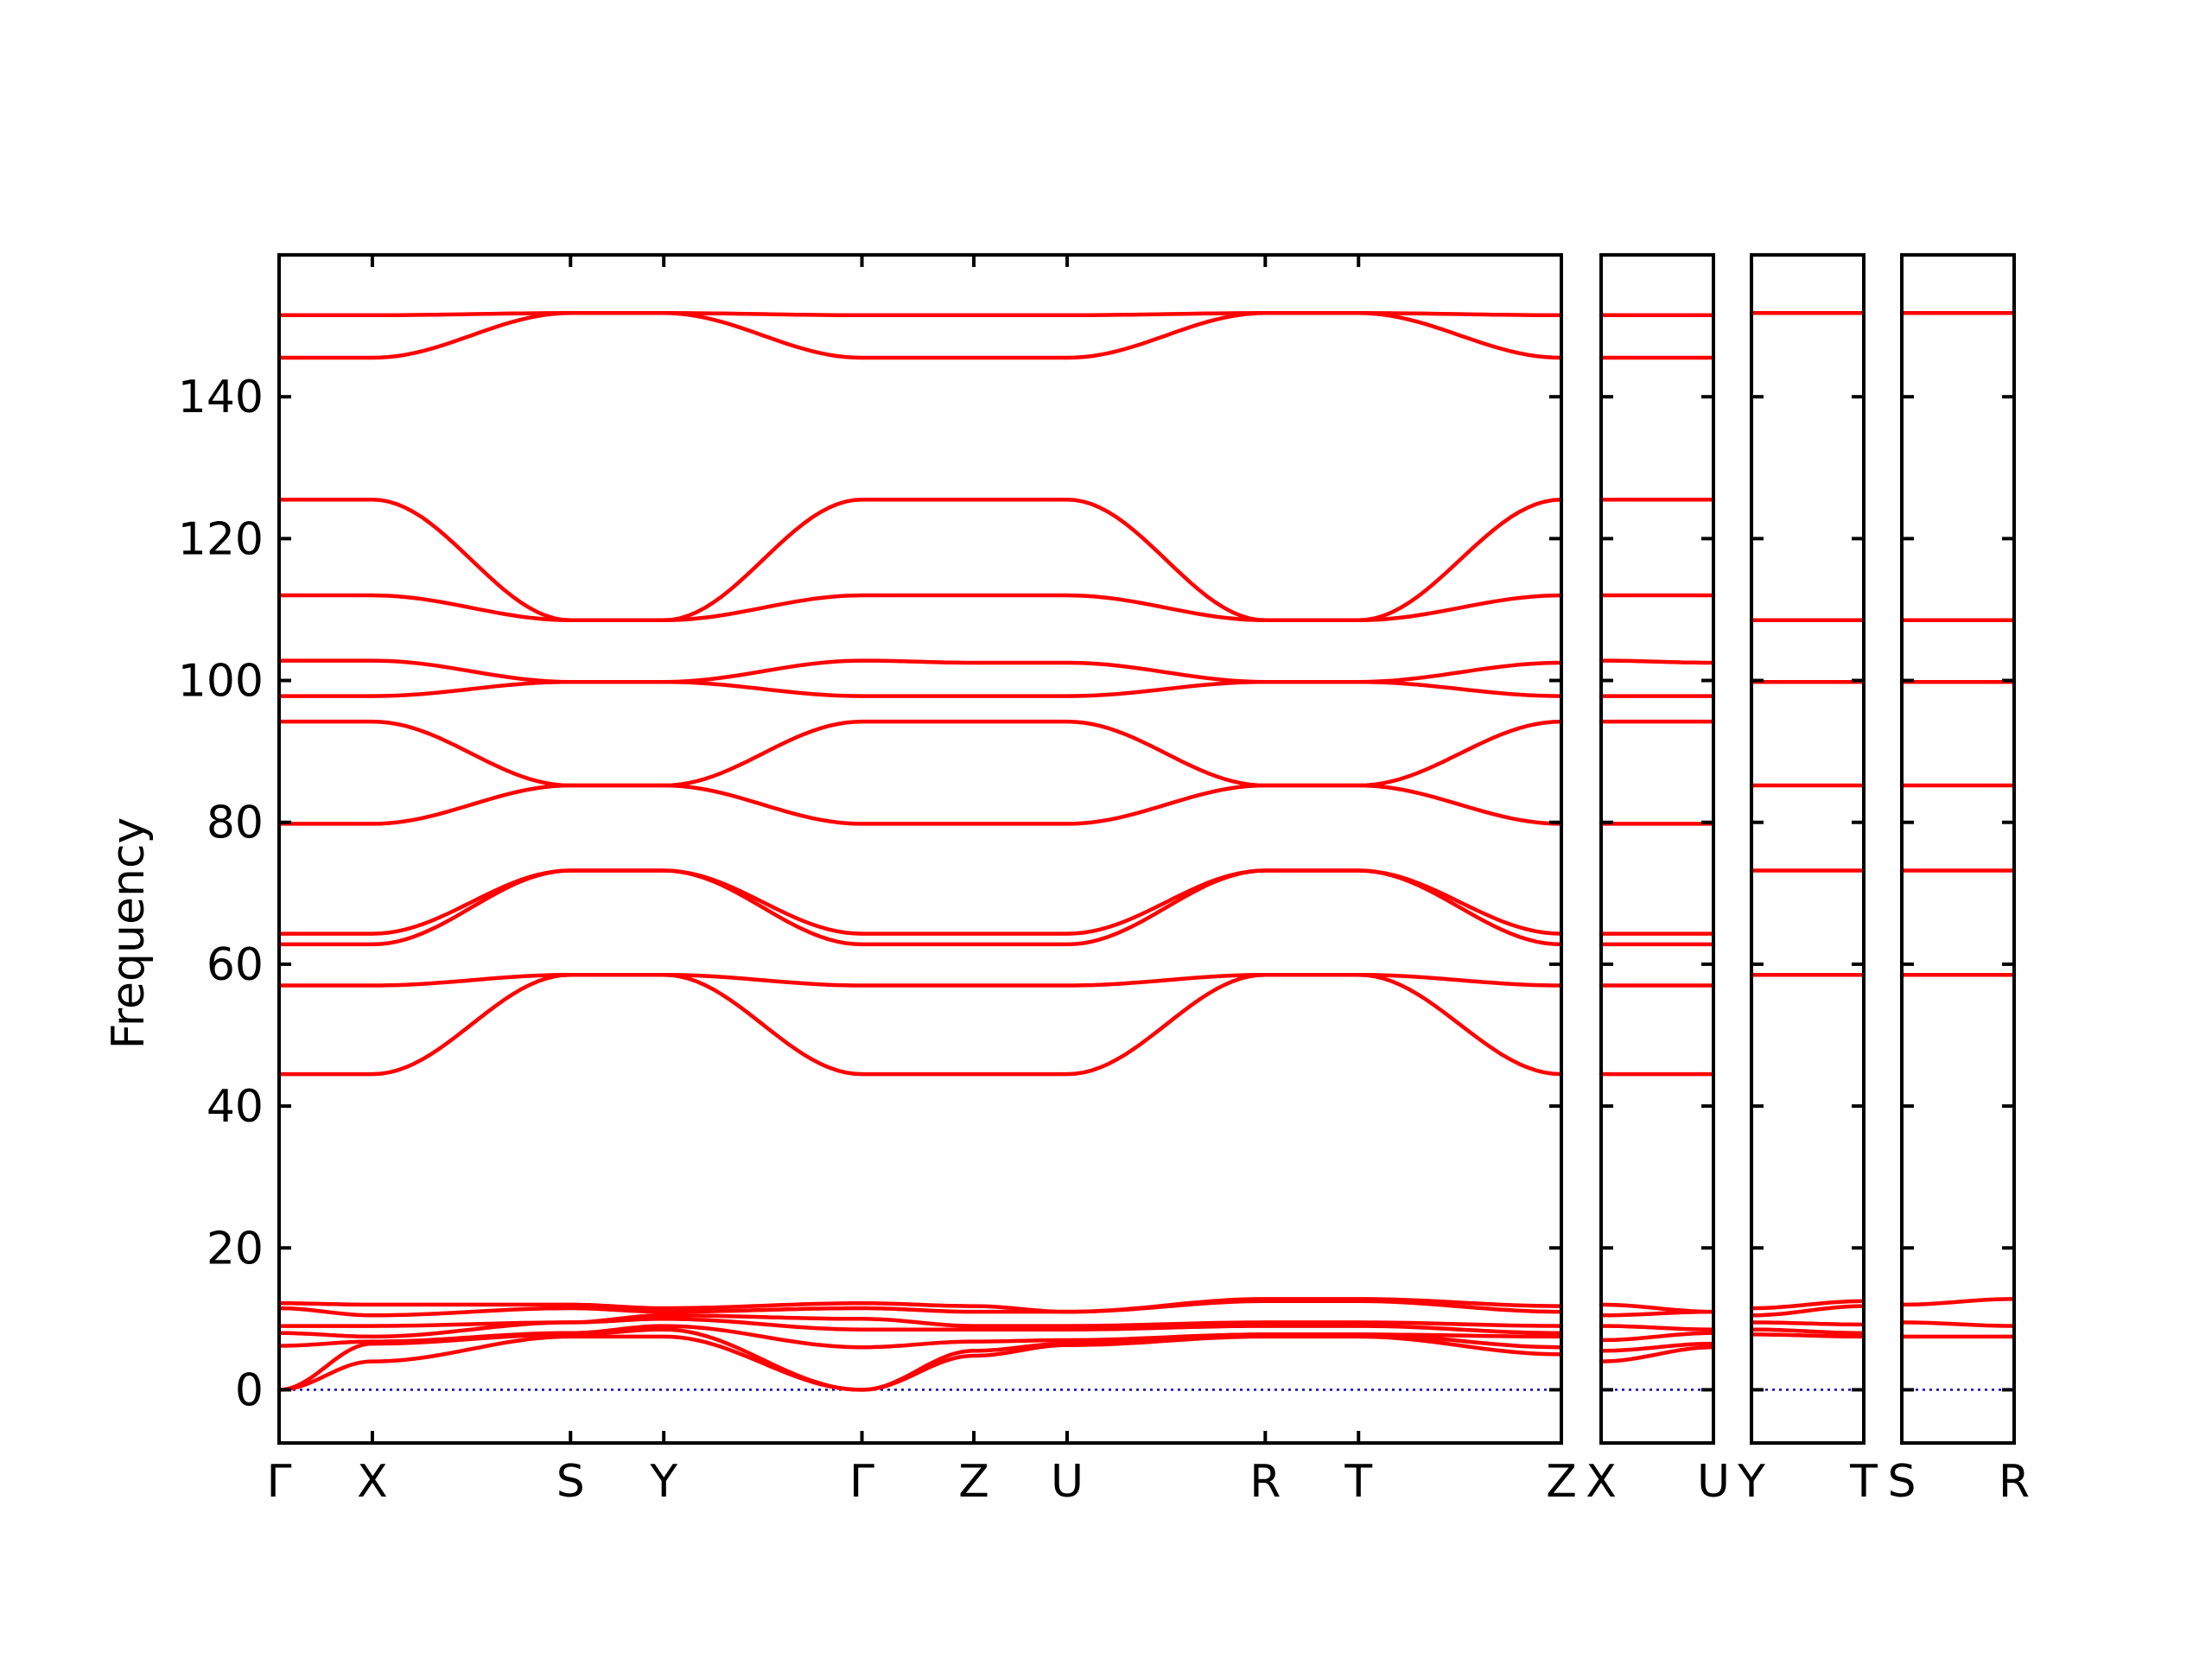  Describe the element at coordinates (129, 933) in the screenshot. I see `y-axis-label: Frequency` at that location.